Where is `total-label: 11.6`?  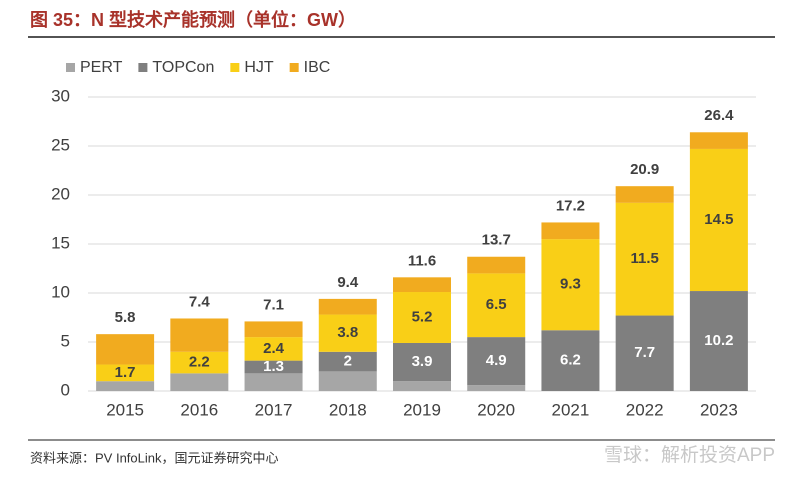
total-label: 11.6 is located at coordinates (422, 260).